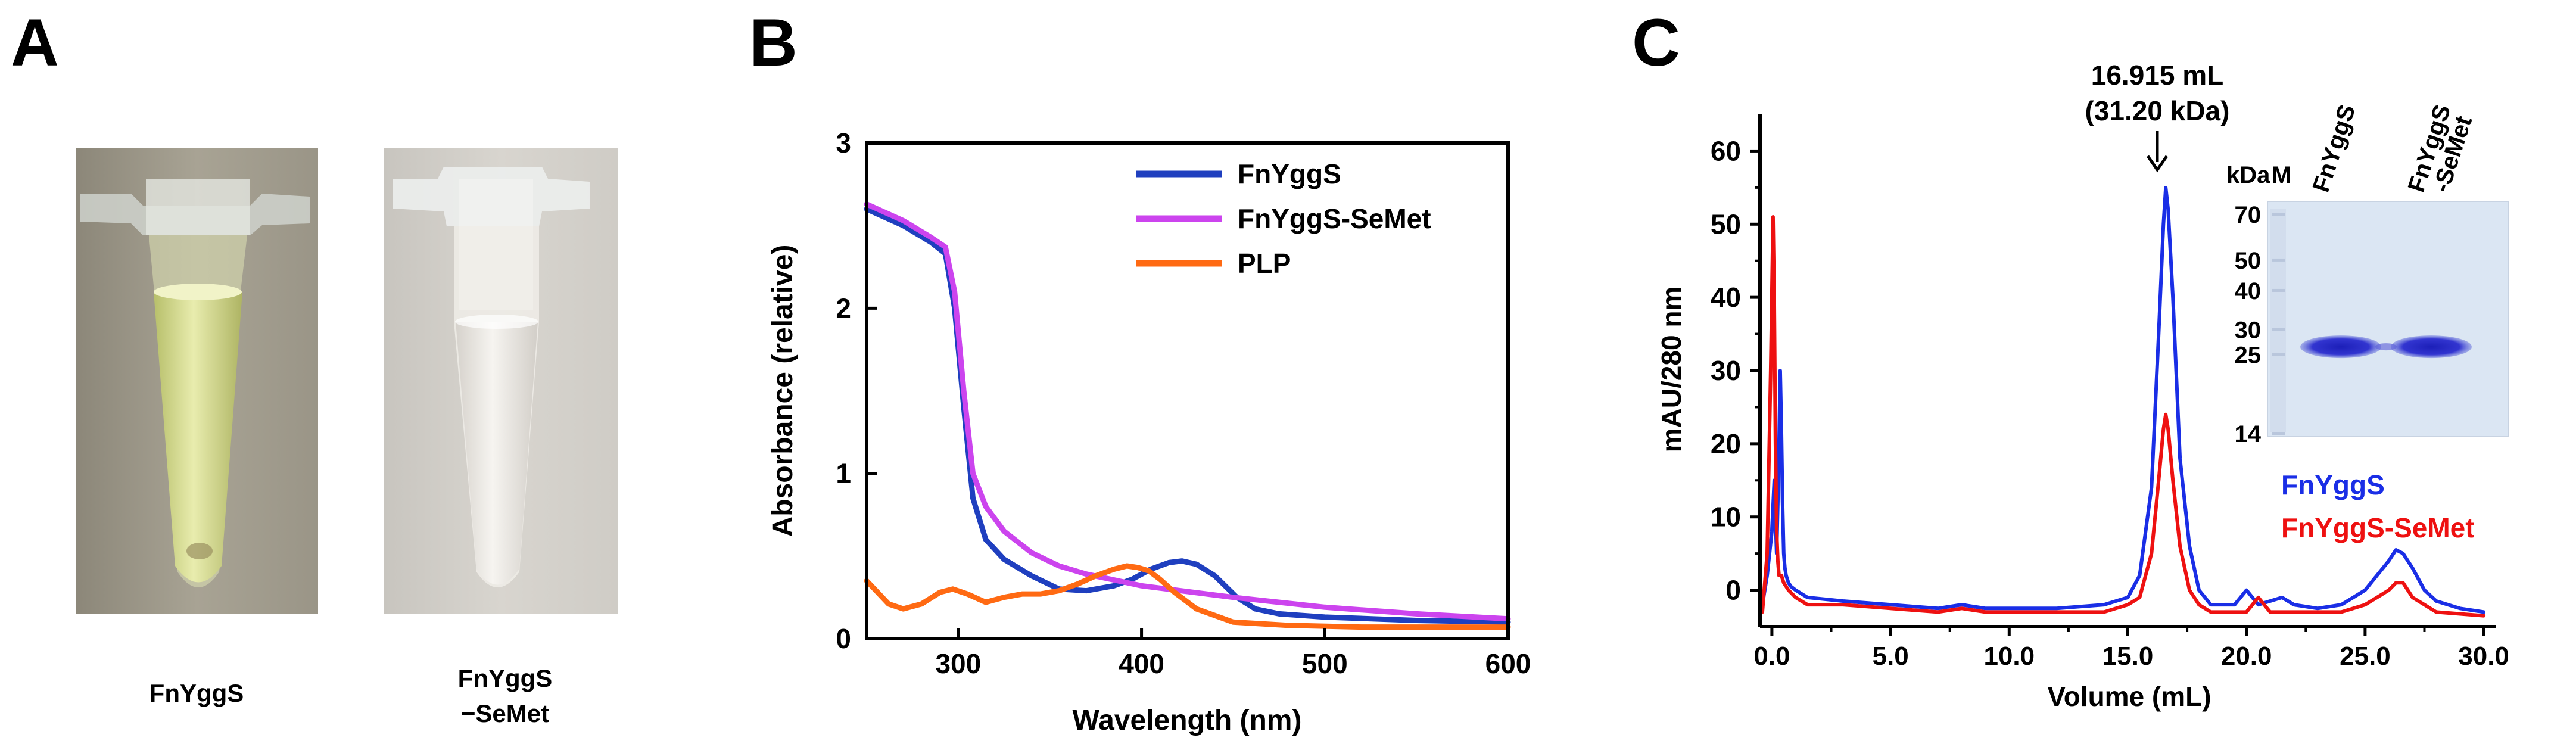 The height and width of the screenshot is (753, 2576). Describe the element at coordinates (1264, 263) in the screenshot. I see `legend-label-plp: PLP` at that location.